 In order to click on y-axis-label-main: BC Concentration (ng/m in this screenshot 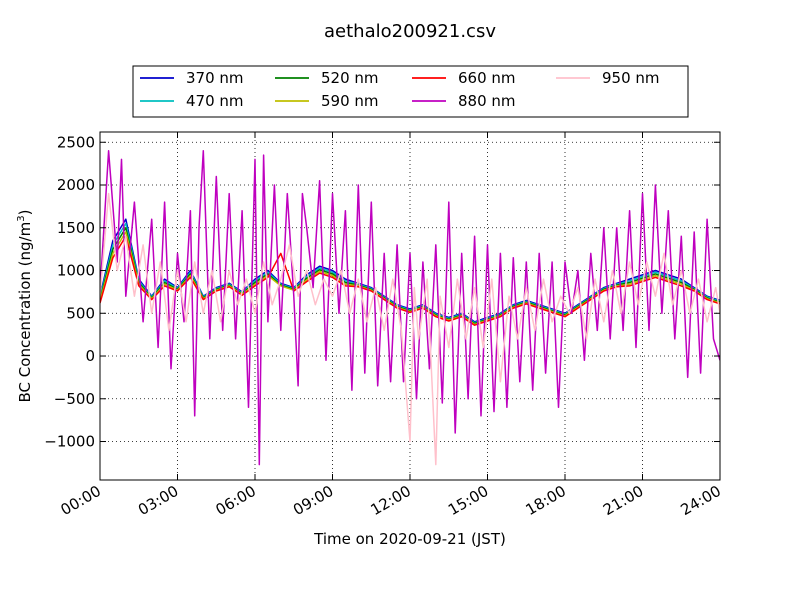, I will do `click(25, 312)`.